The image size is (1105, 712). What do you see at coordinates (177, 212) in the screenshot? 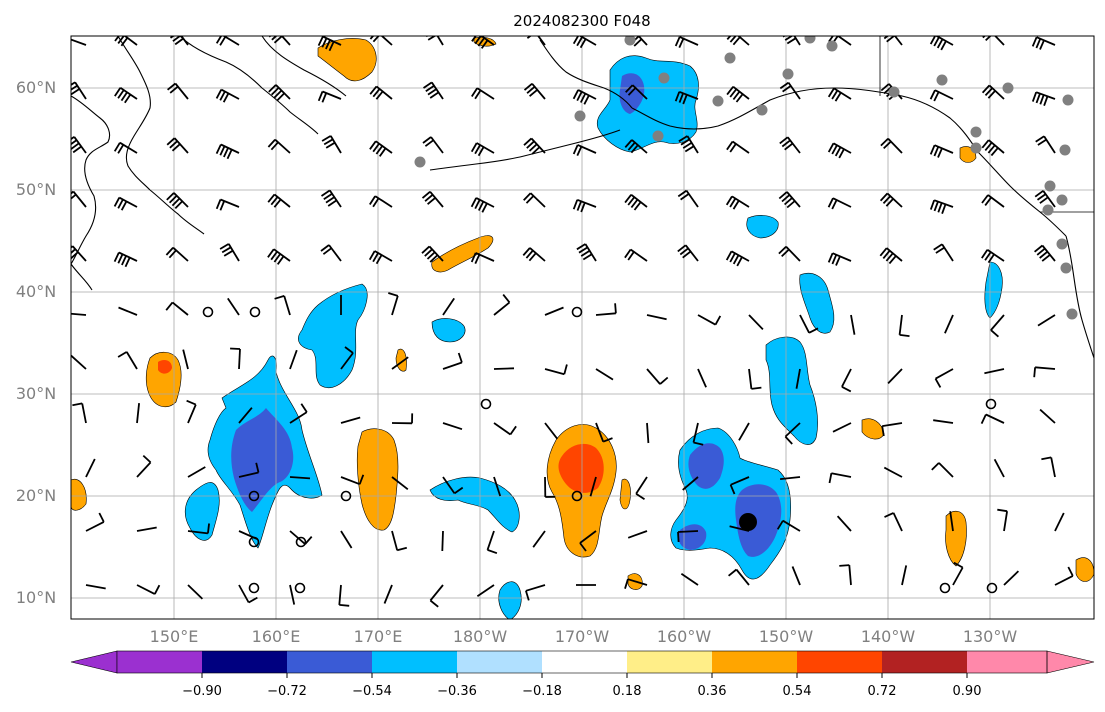
I see `coastline-kuril` at bounding box center [177, 212].